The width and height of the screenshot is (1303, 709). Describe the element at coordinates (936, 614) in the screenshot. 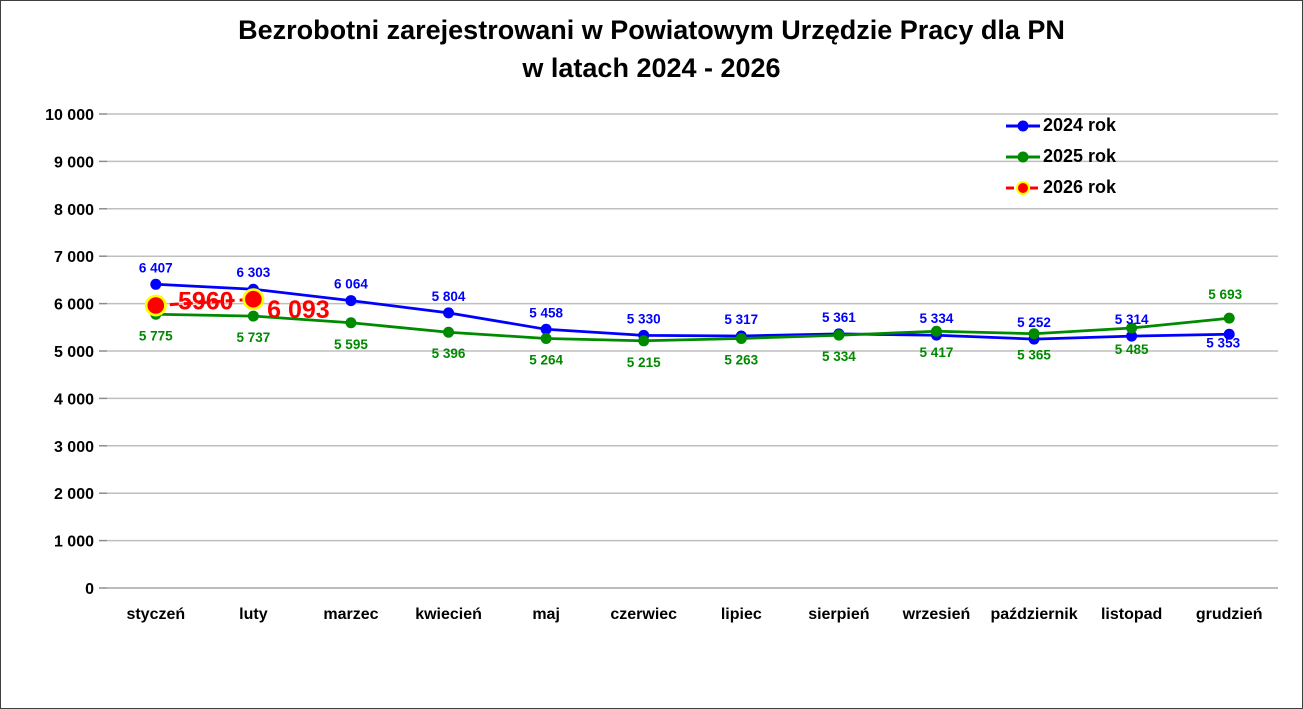

I see `x-axis-label-wrzesień: wrzesień` at that location.